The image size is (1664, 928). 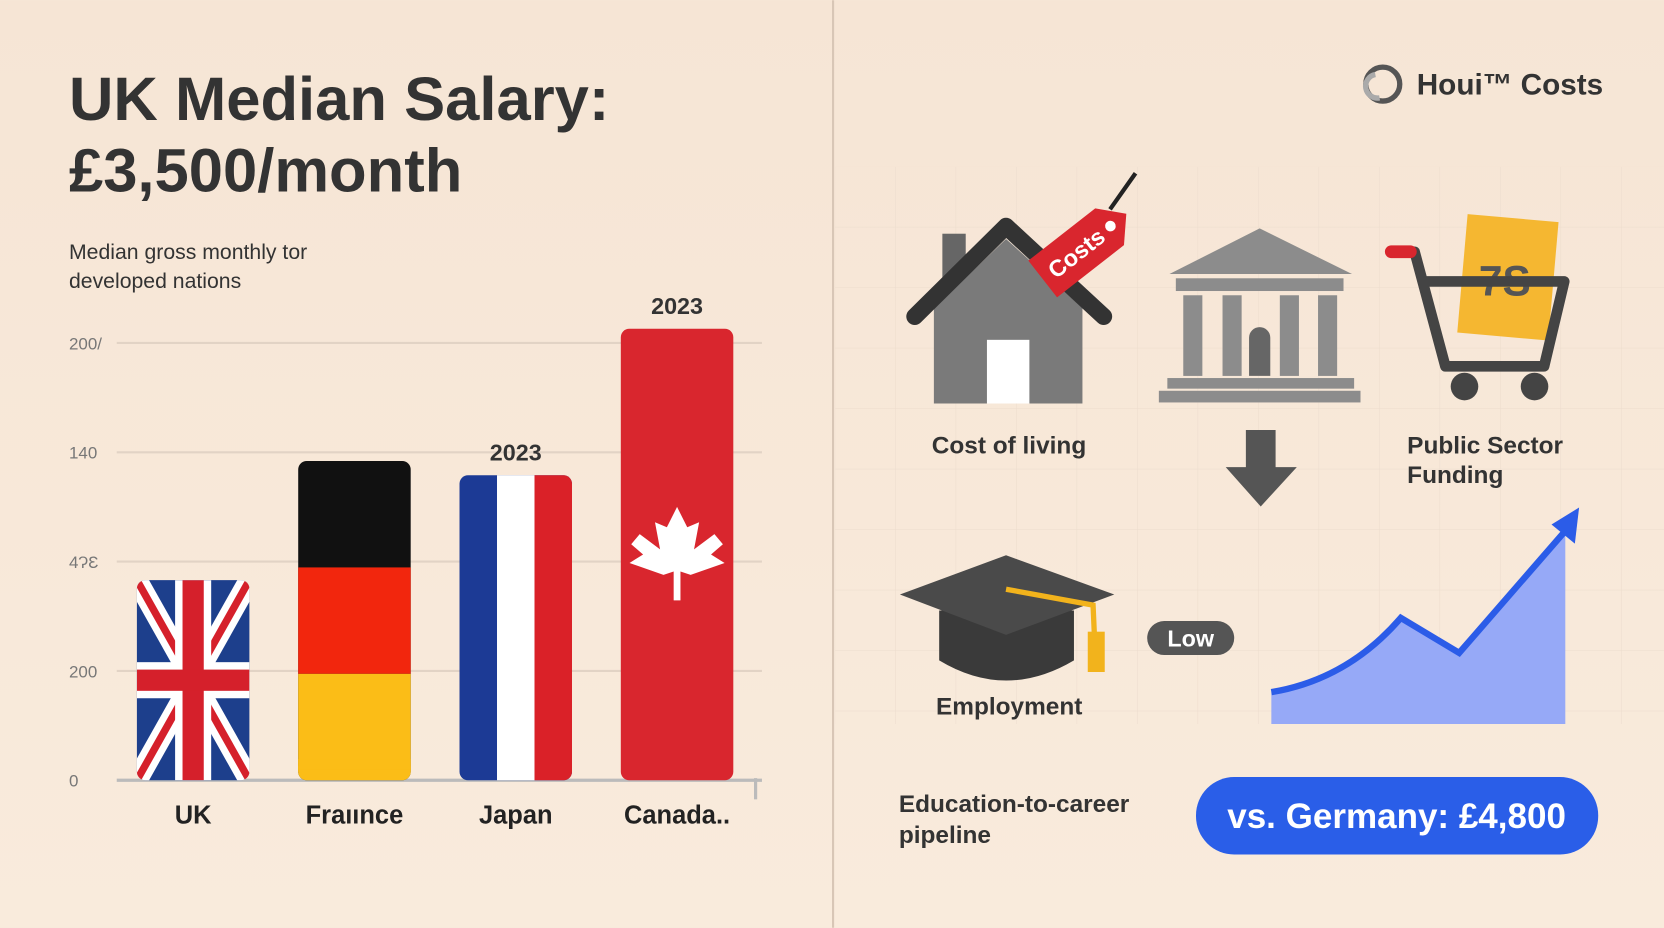 I want to click on title-line: UK Median Salary:, so click(x=339, y=99).